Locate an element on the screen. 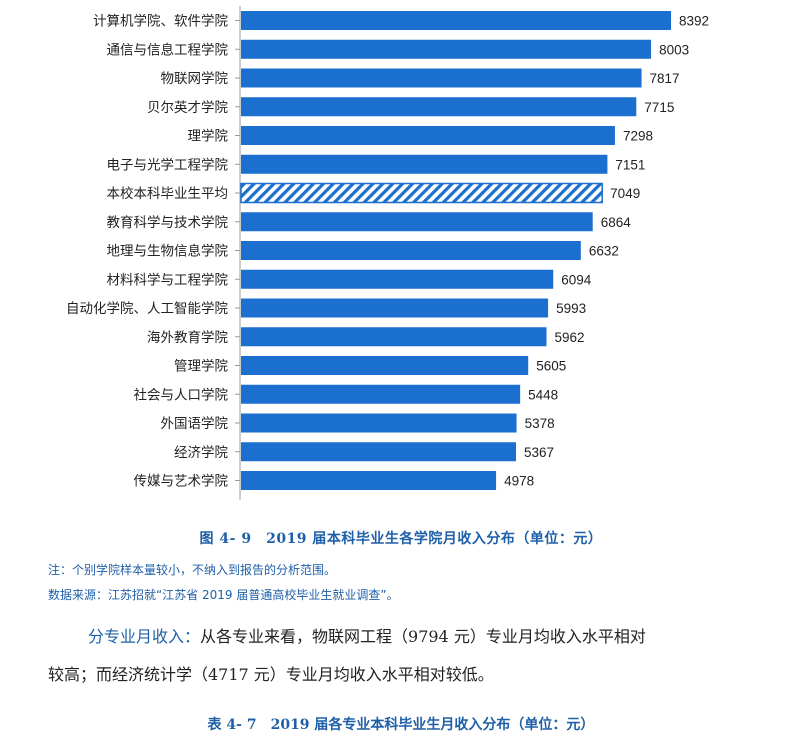  category-label: 理学院 is located at coordinates (208, 137).